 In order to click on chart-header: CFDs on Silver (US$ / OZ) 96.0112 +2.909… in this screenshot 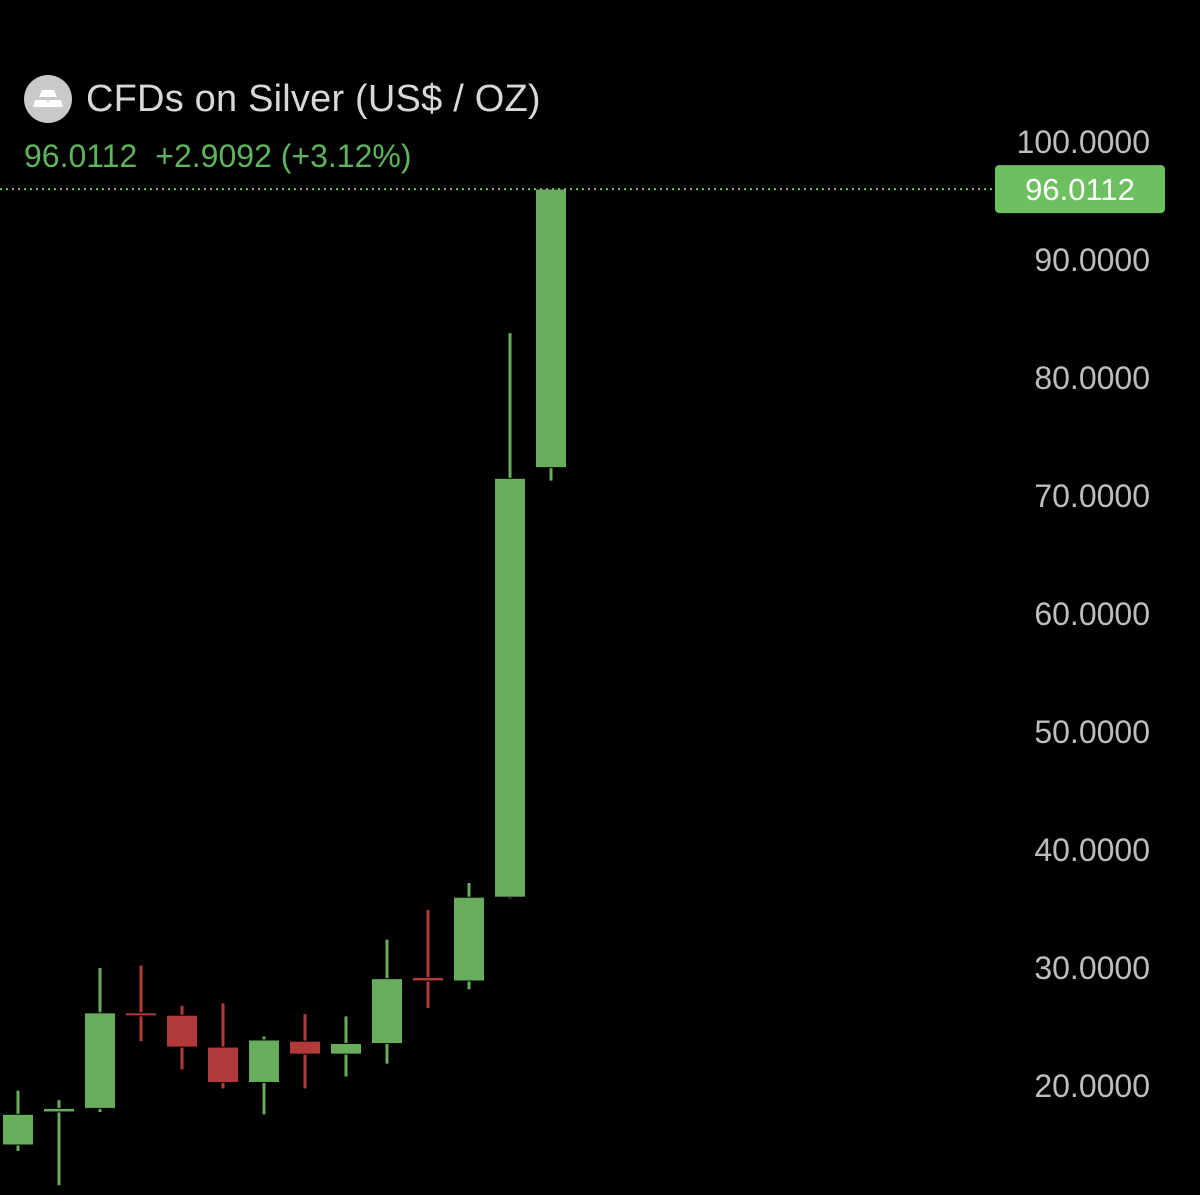, I will do `click(282, 122)`.